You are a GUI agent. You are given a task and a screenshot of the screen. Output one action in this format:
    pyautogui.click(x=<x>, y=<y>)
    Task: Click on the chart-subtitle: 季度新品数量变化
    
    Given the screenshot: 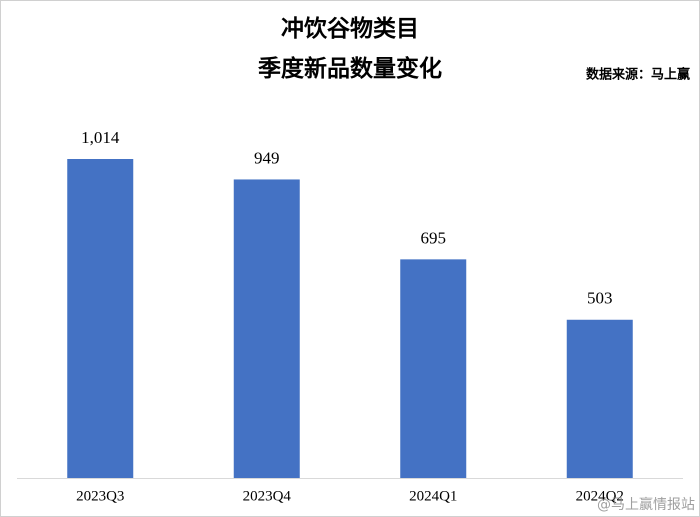 What is the action you would take?
    pyautogui.click(x=350, y=68)
    